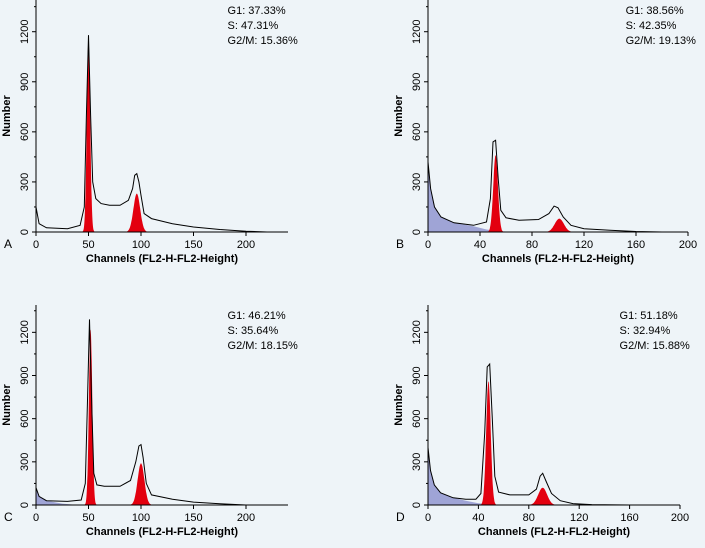  What do you see at coordinates (661, 41) in the screenshot?
I see `stat-g2m: G2/M: 19.13%` at bounding box center [661, 41].